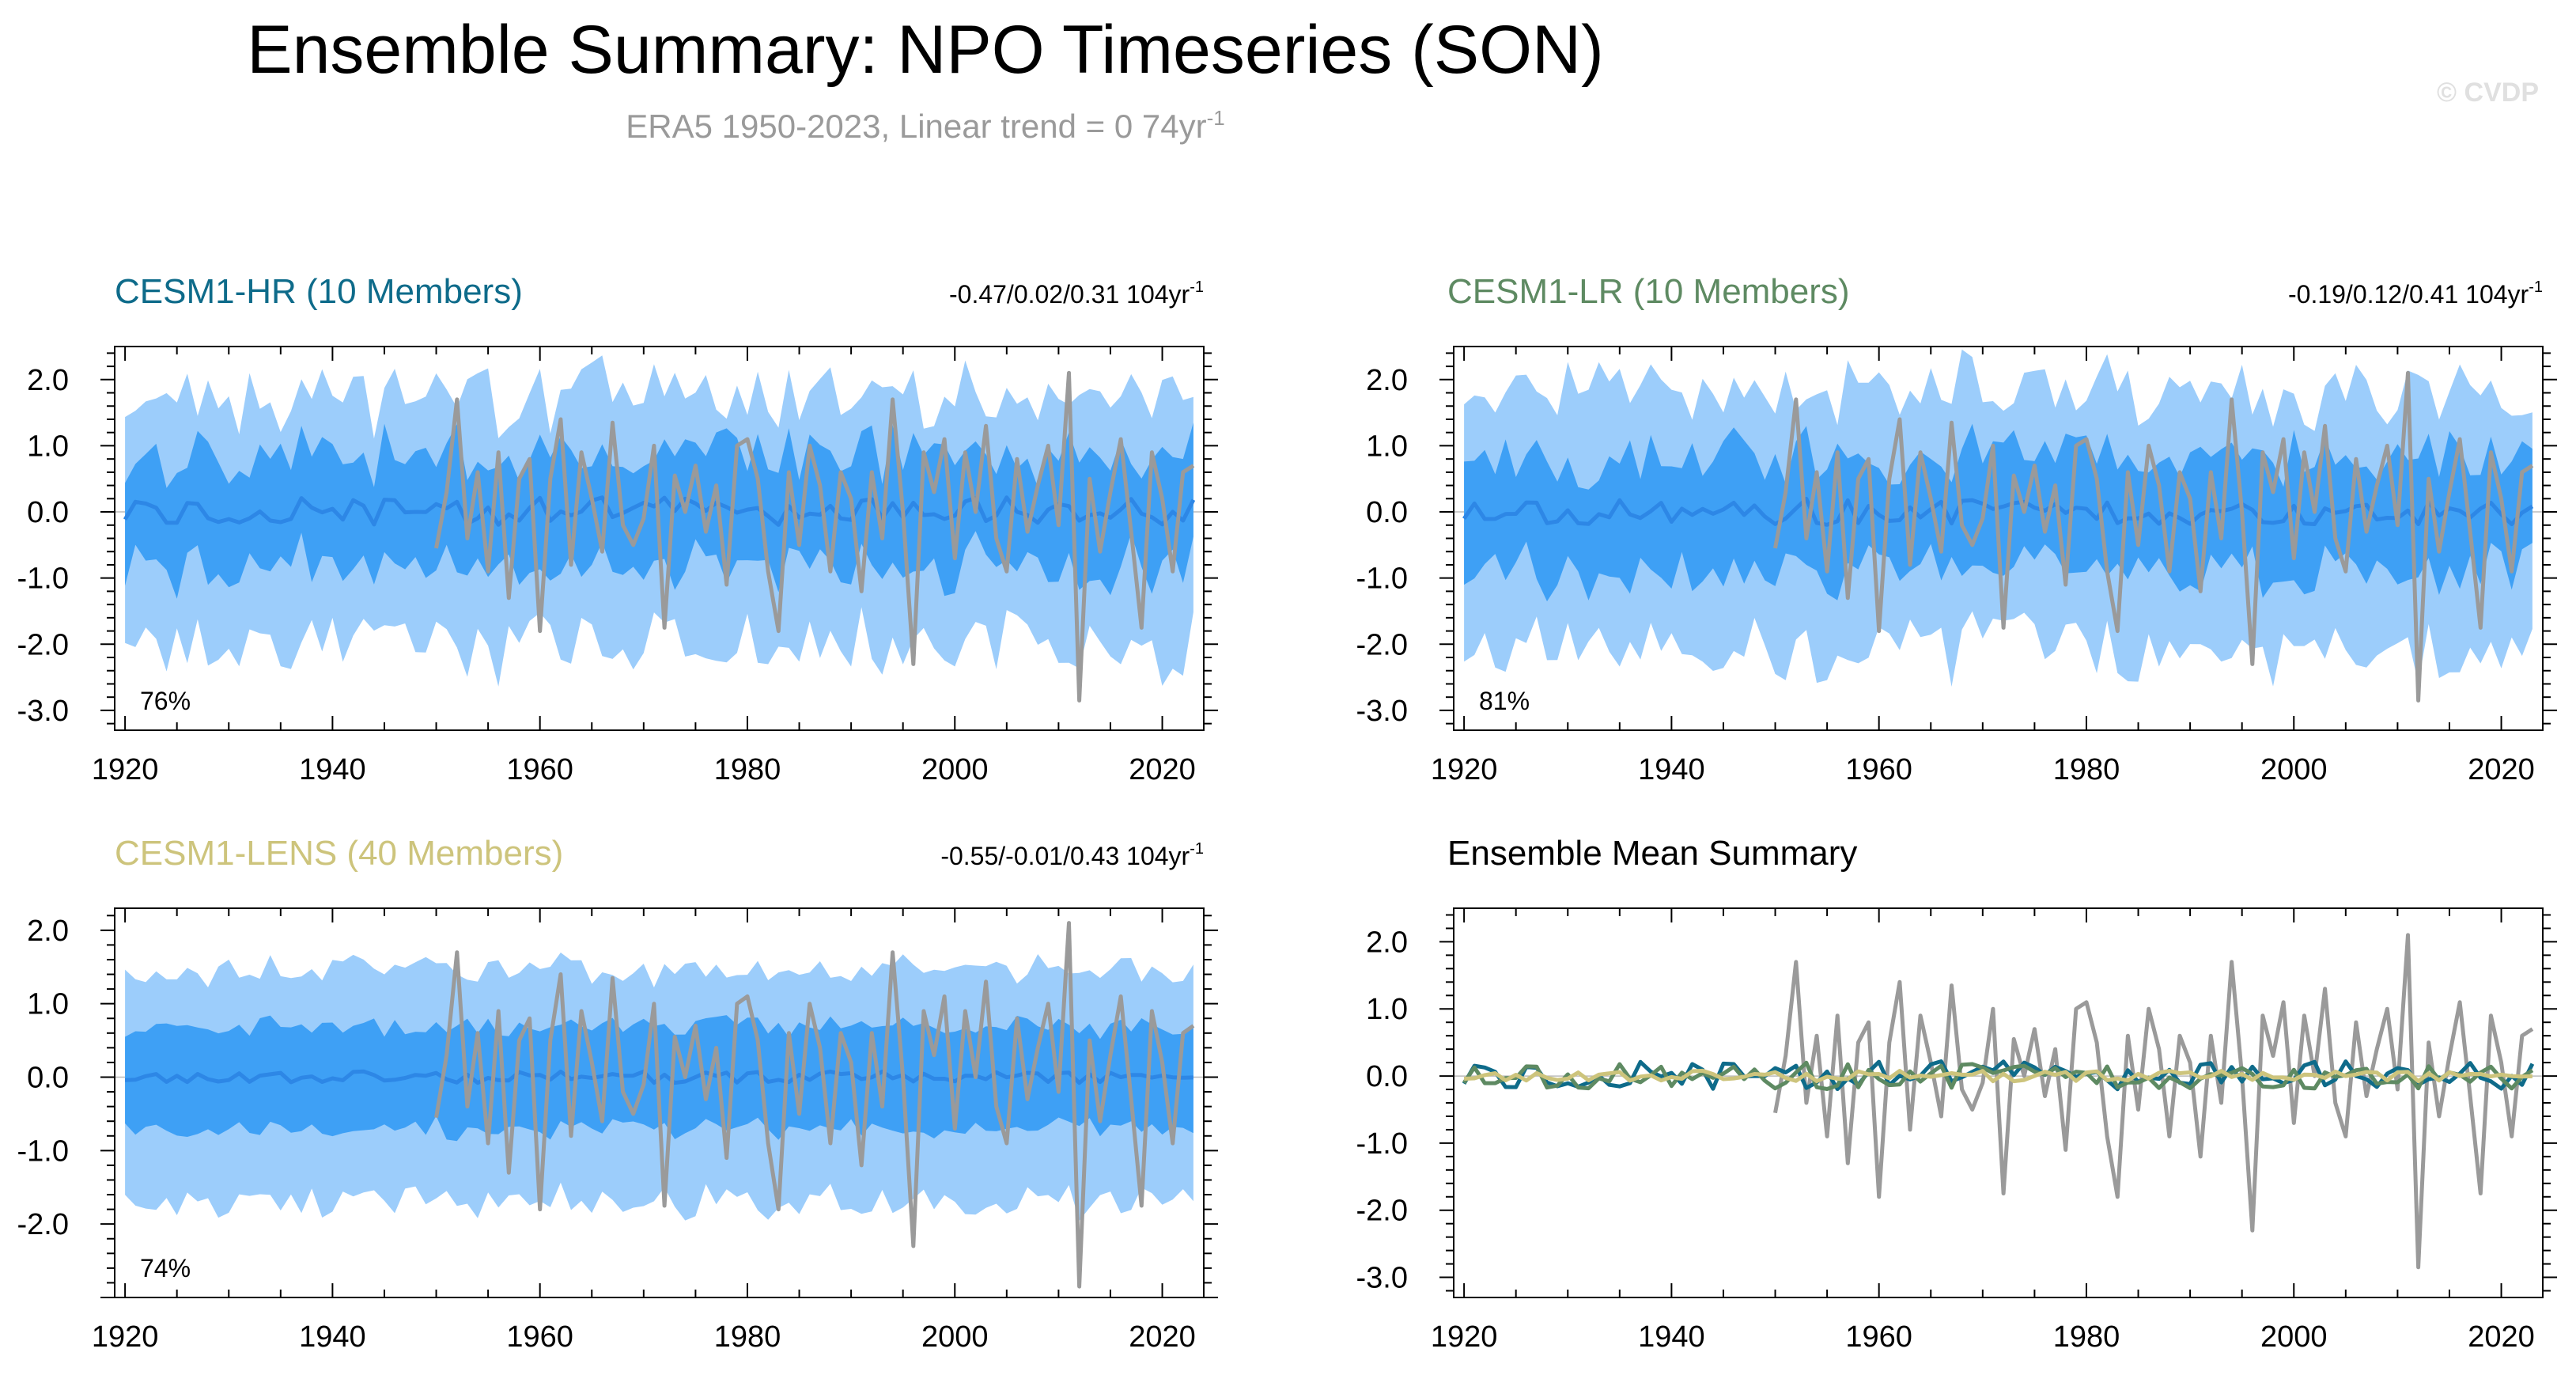 The image size is (2576, 1394). What do you see at coordinates (165, 1268) in the screenshot?
I see `percent-label: 74%` at bounding box center [165, 1268].